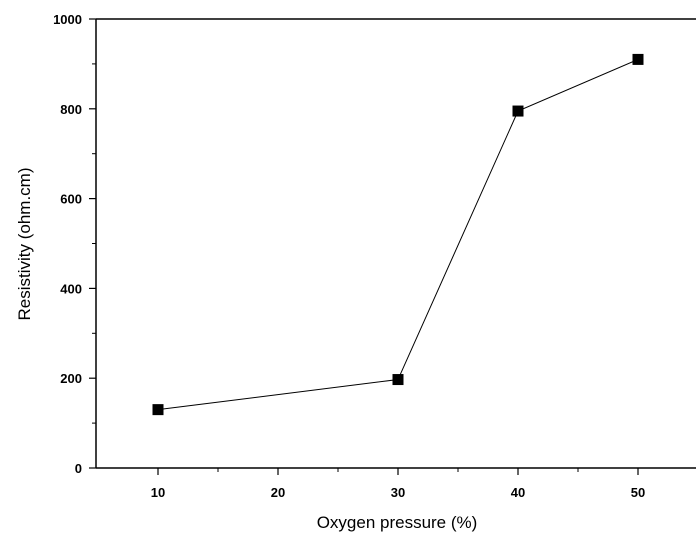 The image size is (696, 536). I want to click on x-tick-label: 20, so click(278, 492).